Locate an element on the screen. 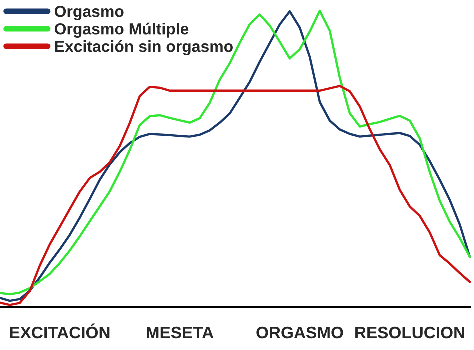 The width and height of the screenshot is (474, 350). legend-label: Orgasmo Múltiple is located at coordinates (121, 30).